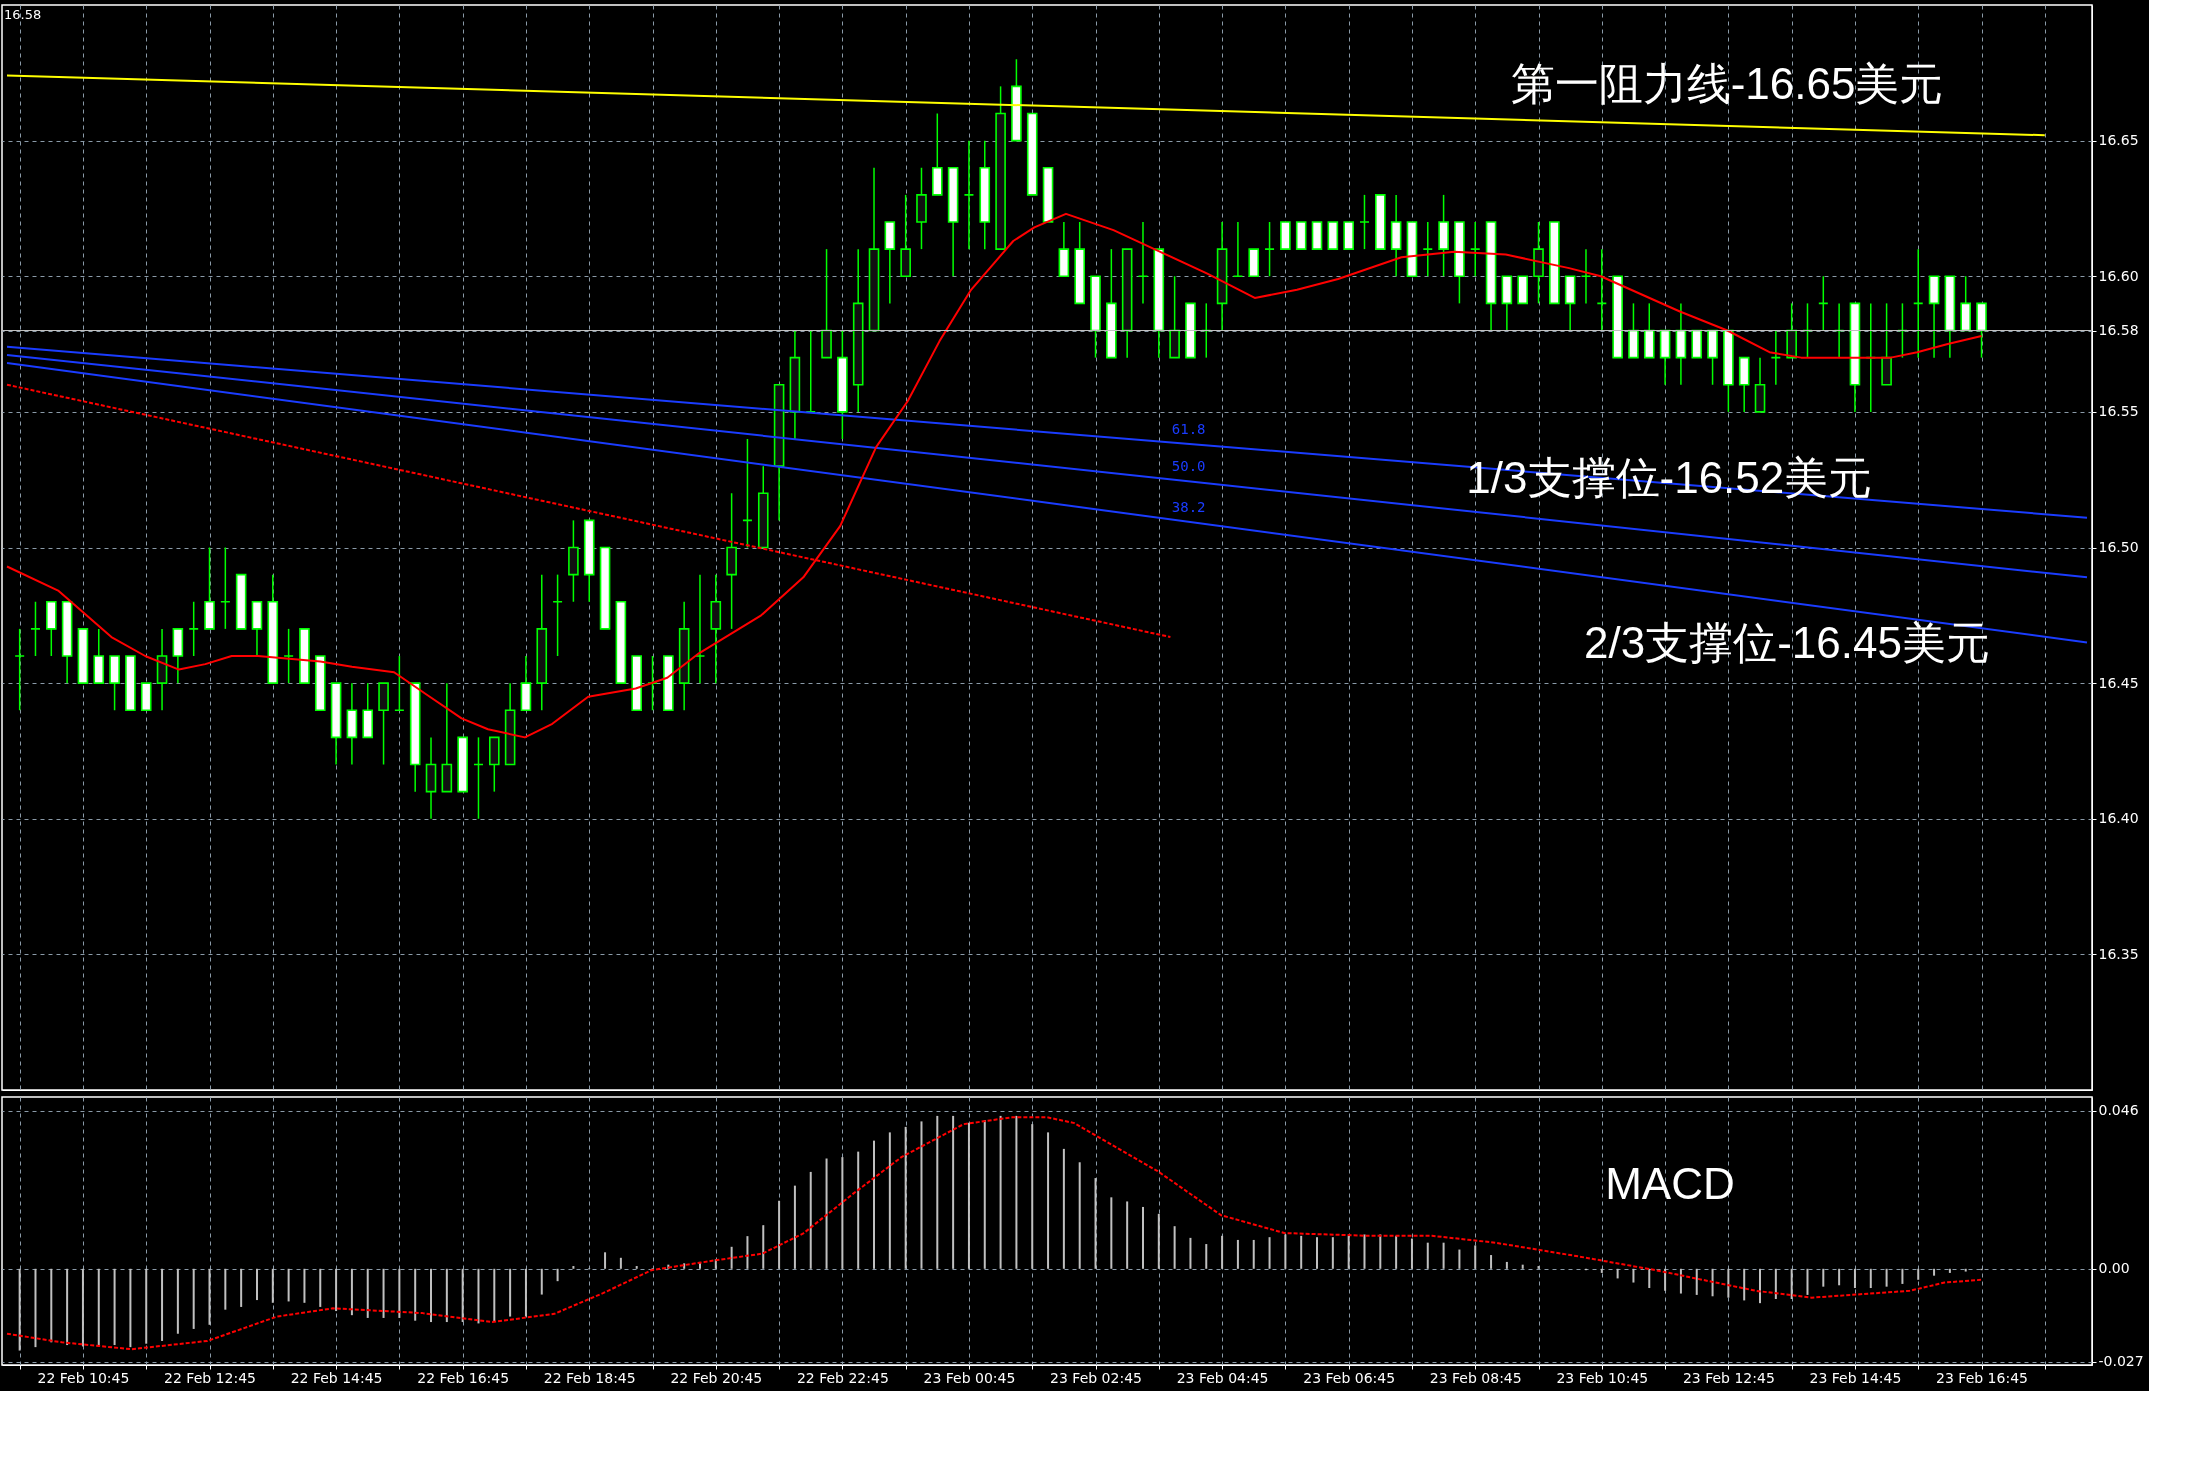 The width and height of the screenshot is (2188, 1460). I want to click on y-tick-label: 16.60, so click(2118, 275).